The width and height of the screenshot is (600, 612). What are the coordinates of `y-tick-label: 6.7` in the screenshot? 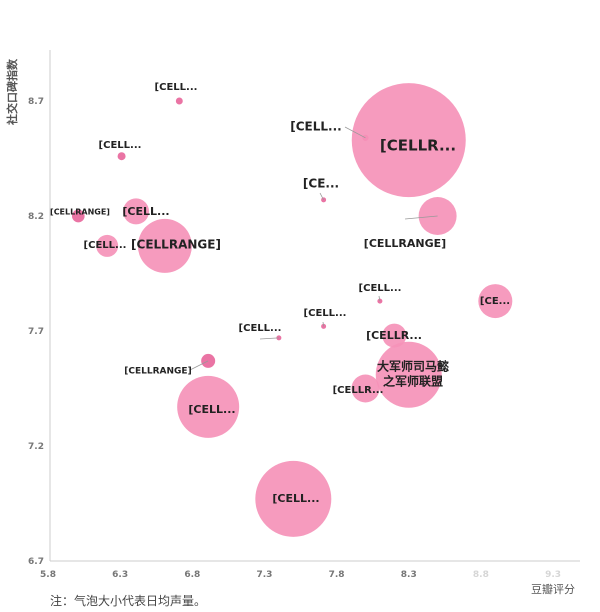 It's located at (36, 562).